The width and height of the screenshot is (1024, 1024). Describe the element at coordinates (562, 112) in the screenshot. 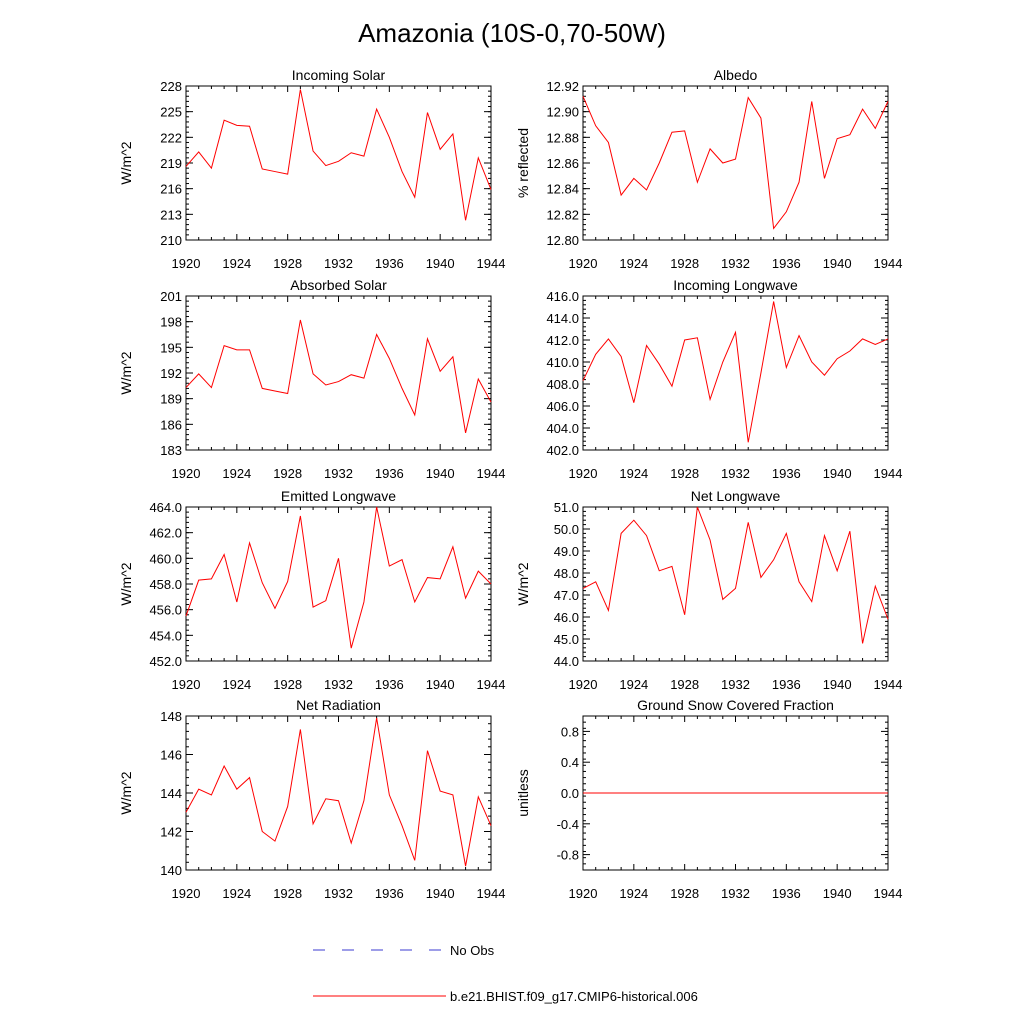

I see `y-tick-label: 12.90` at that location.